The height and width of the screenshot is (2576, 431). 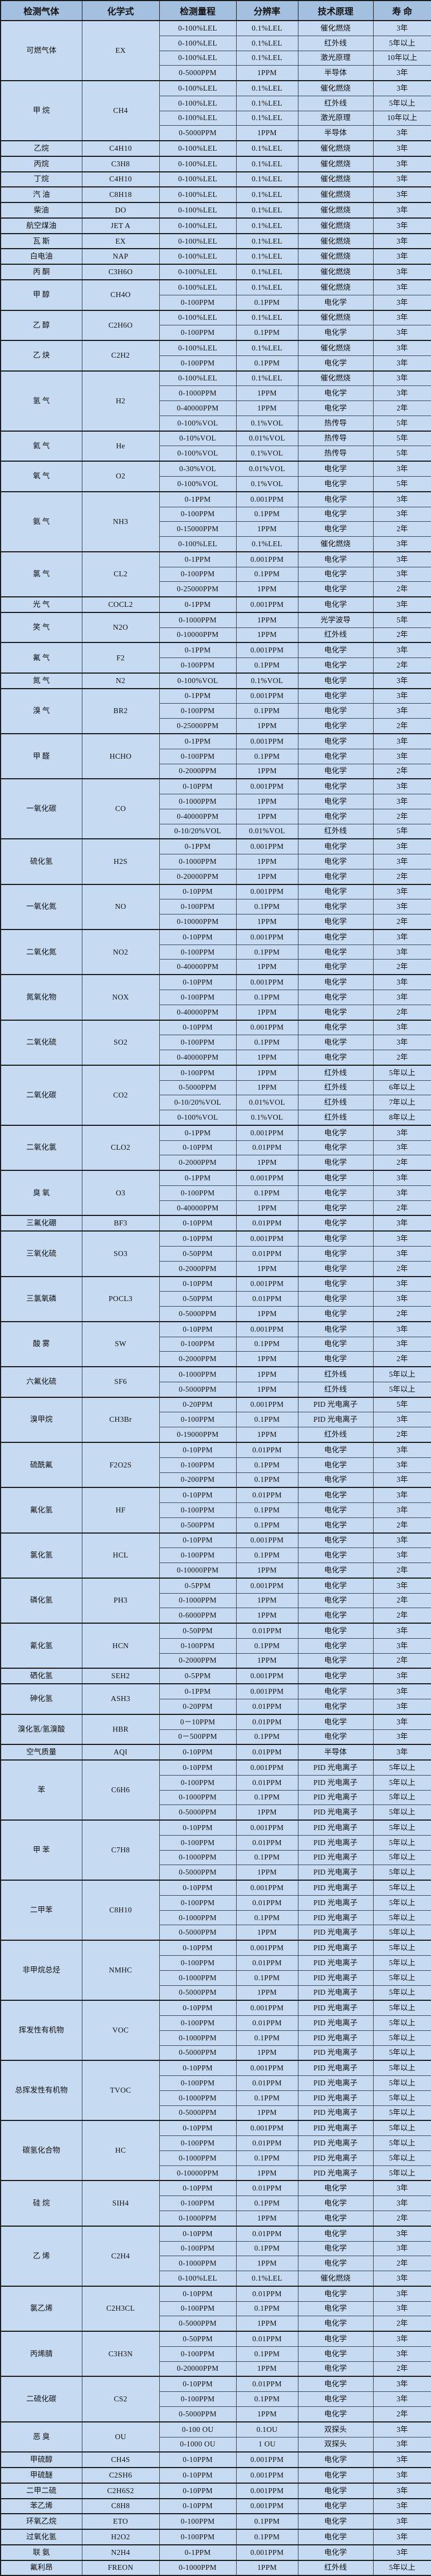 What do you see at coordinates (216, 544) in the screenshot?
I see `table-row: 0-100%LEL 0.1%LEL 催化燃烧 3年` at bounding box center [216, 544].